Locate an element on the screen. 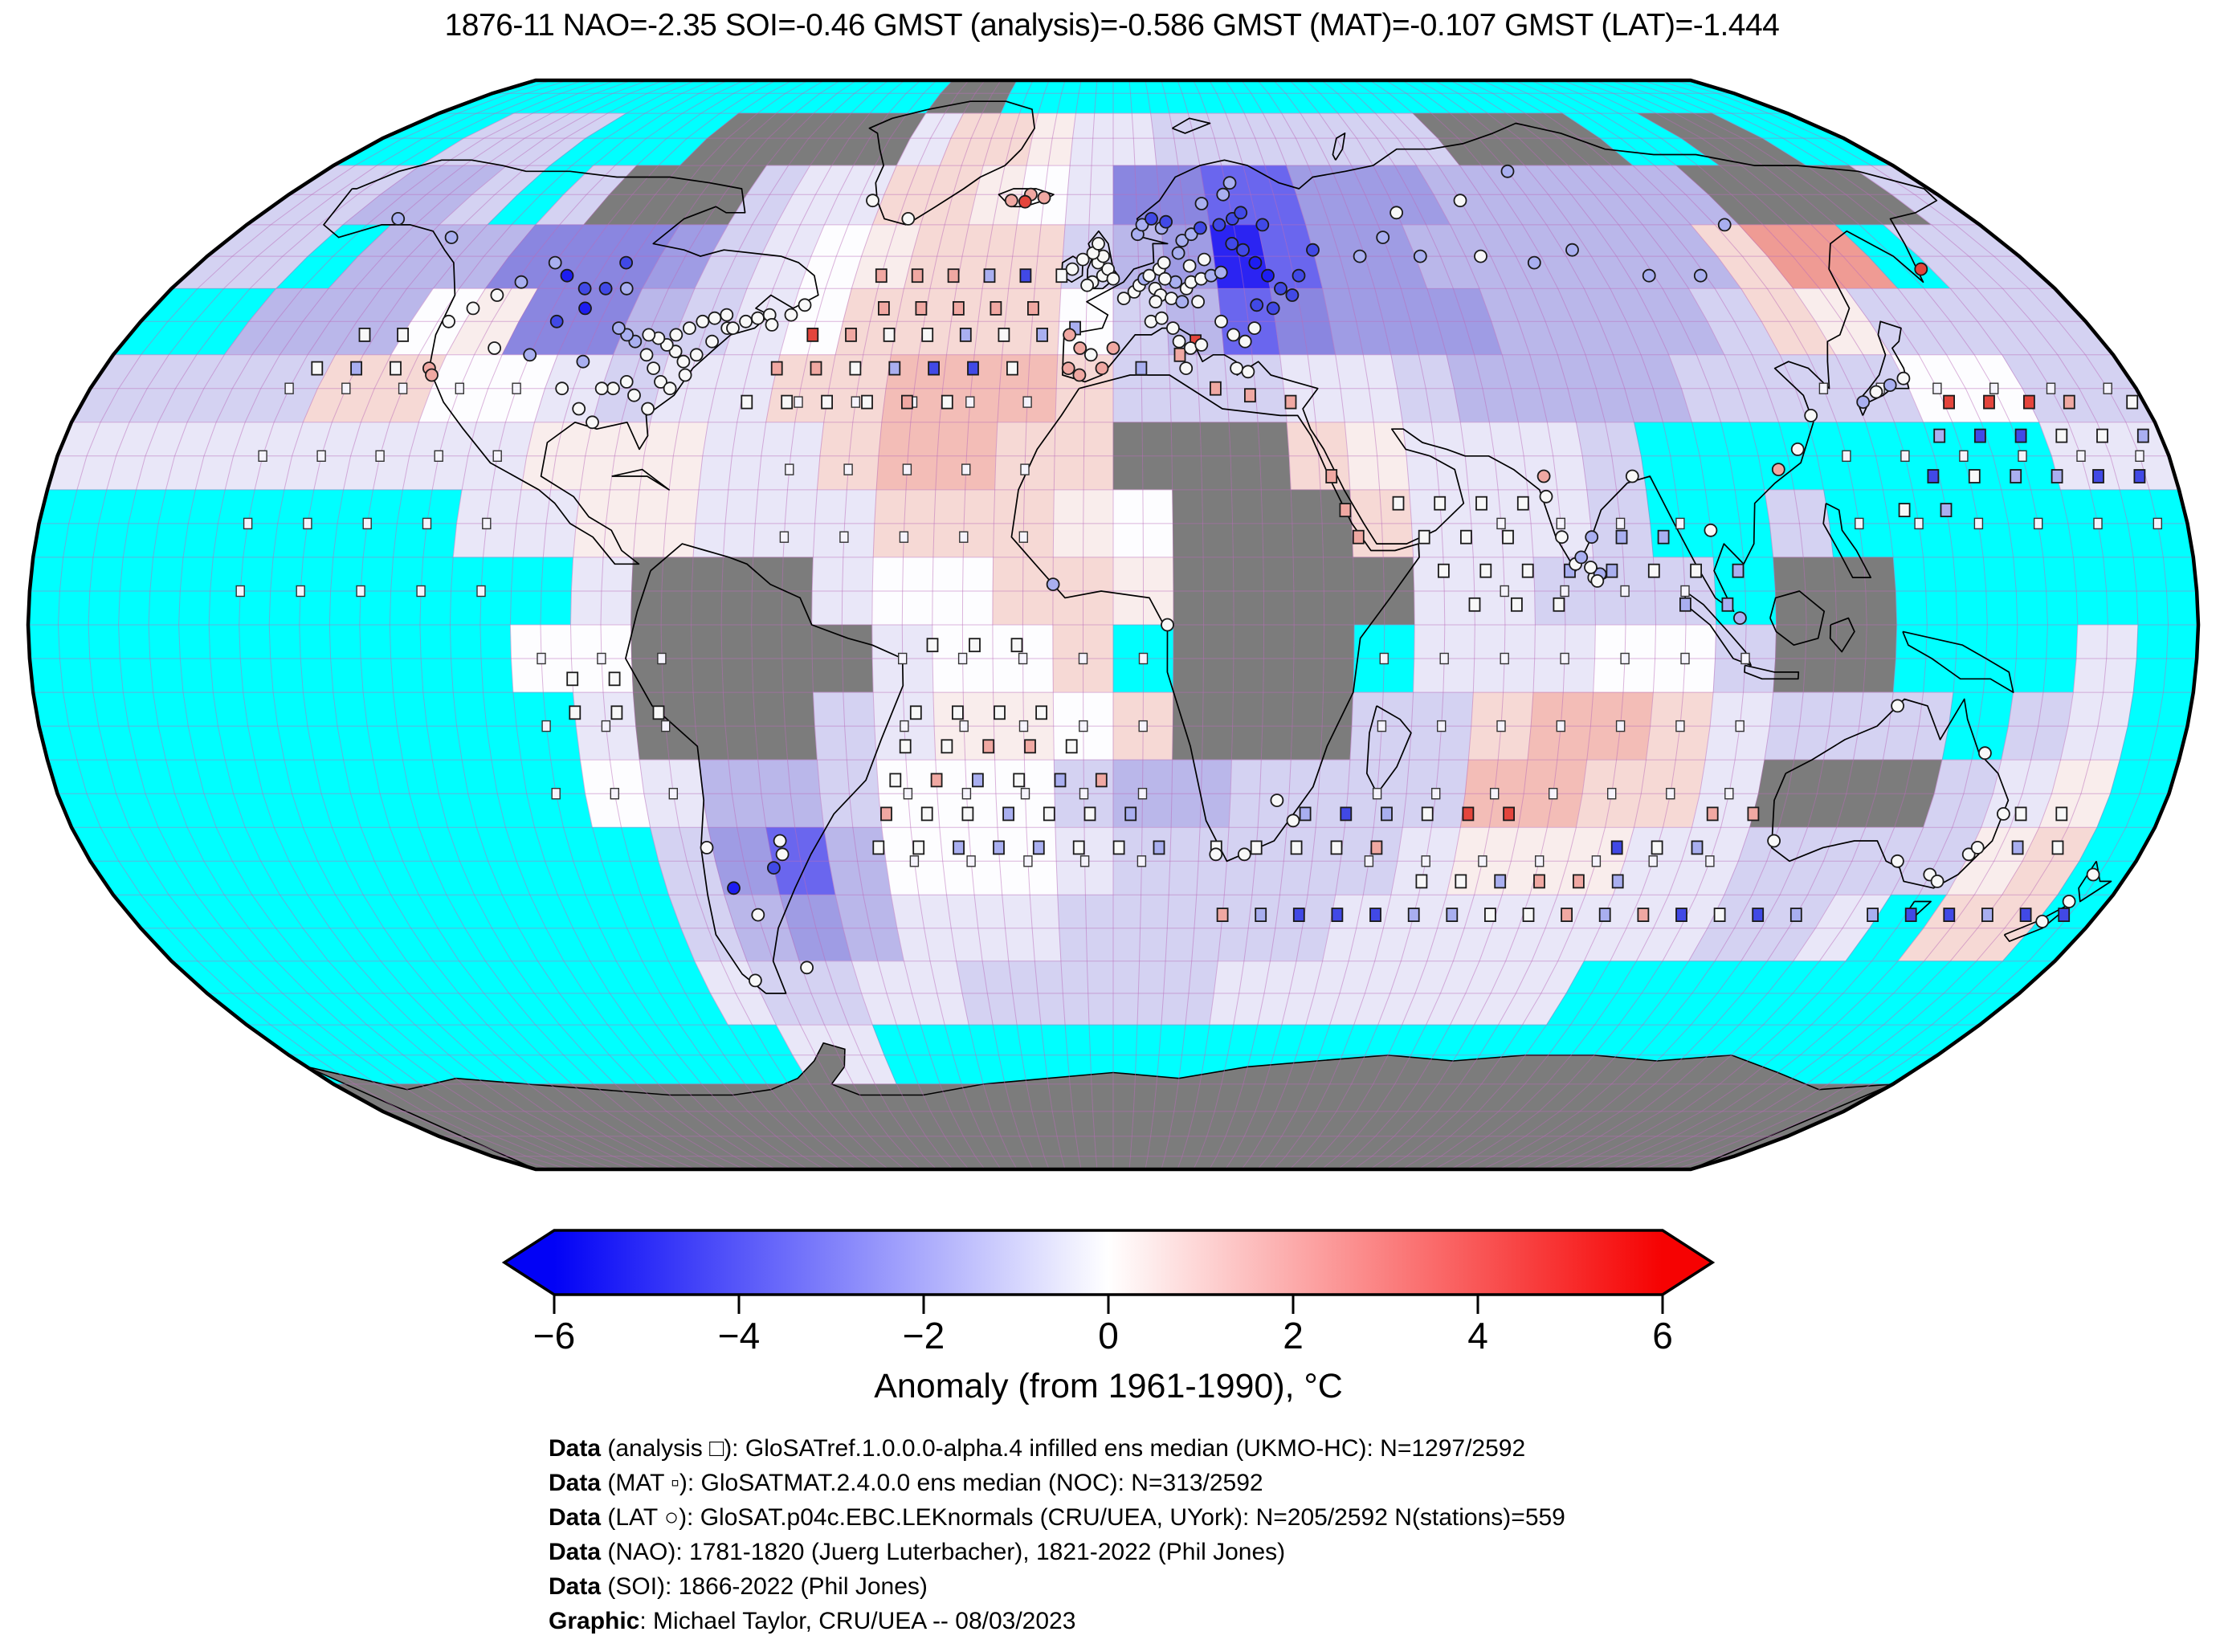 The height and width of the screenshot is (1652, 2224). colorbar-tick-label: 0 is located at coordinates (1108, 1335).